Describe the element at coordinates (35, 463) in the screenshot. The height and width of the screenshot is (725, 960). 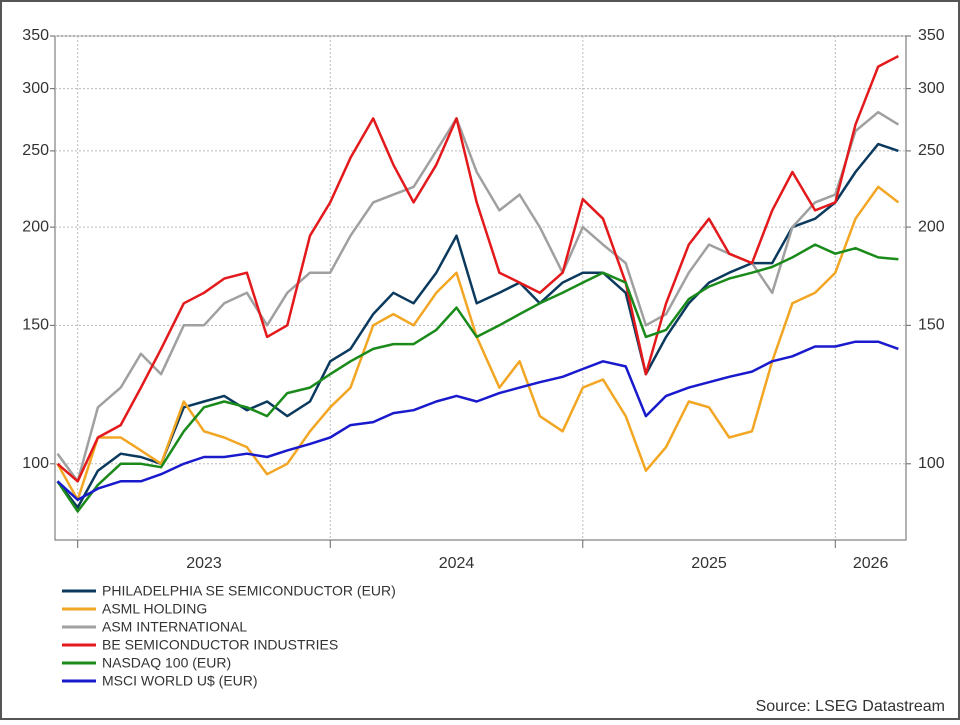
I see `y-tick-label: 100` at that location.